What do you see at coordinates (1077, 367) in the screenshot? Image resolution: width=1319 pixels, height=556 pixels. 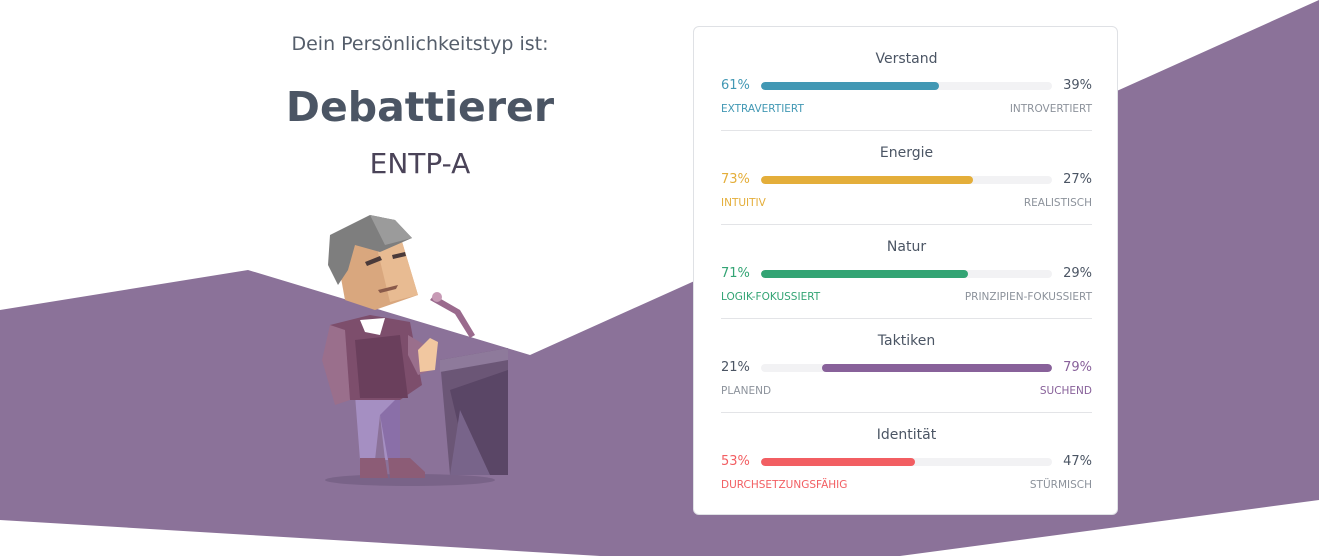 I see `trait-right-percent: 79%` at bounding box center [1077, 367].